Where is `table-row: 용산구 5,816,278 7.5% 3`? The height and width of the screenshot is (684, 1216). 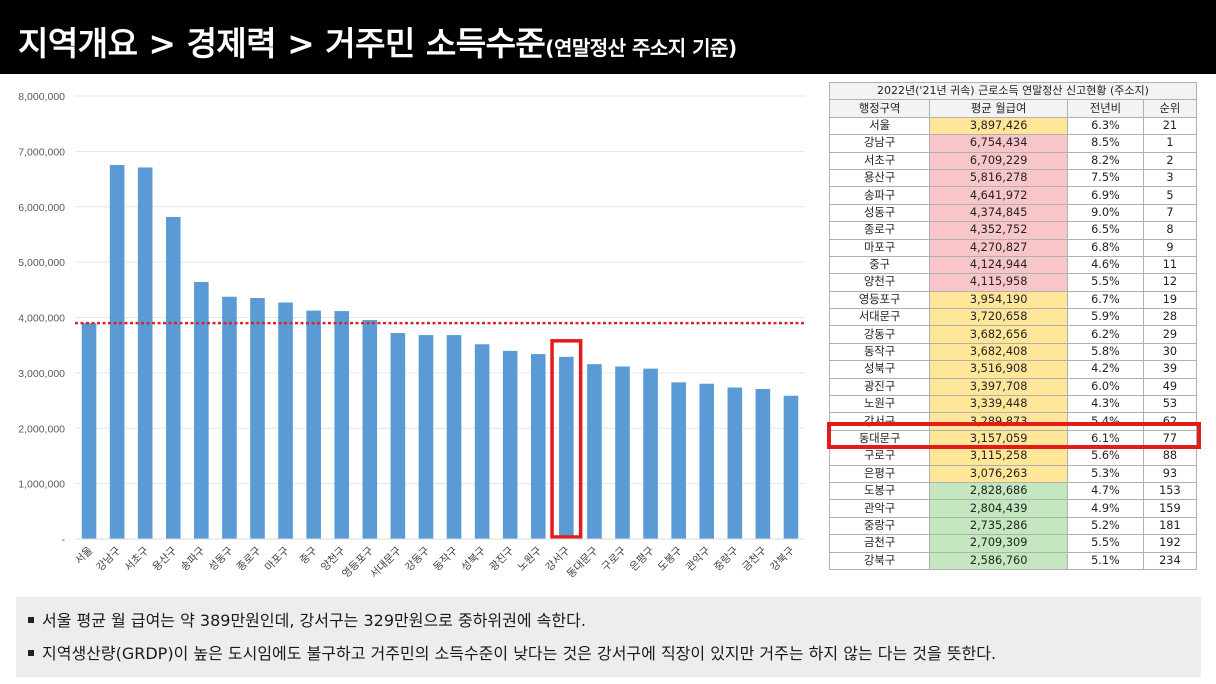 table-row: 용산구 5,816,278 7.5% 3 is located at coordinates (1013, 178).